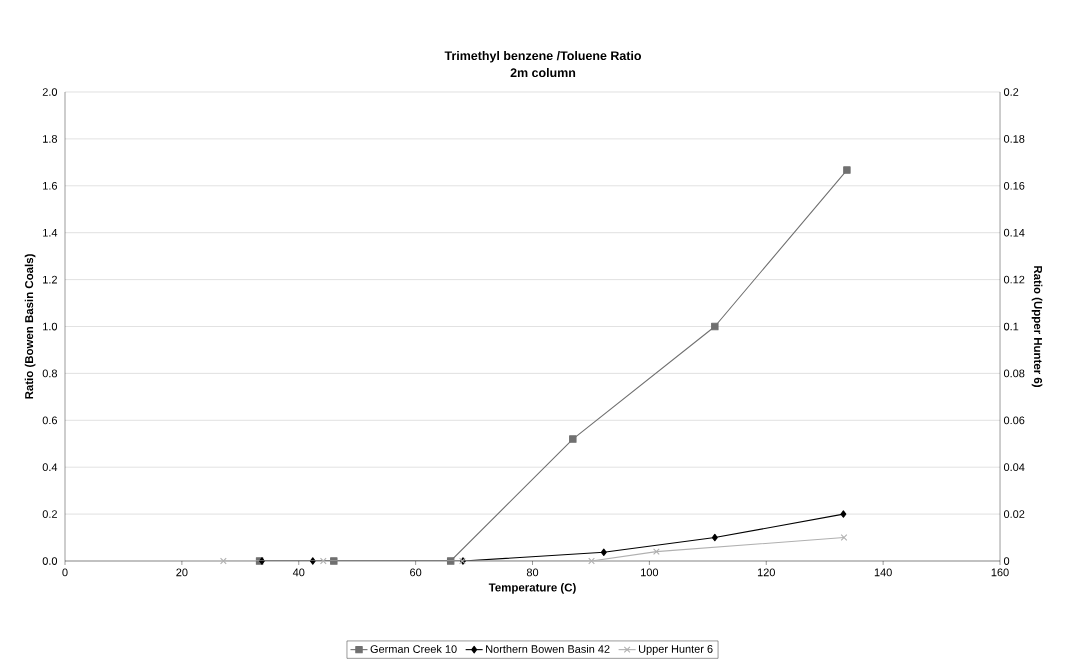  What do you see at coordinates (50, 420) in the screenshot?
I see `y-tick-label: 0.6` at bounding box center [50, 420].